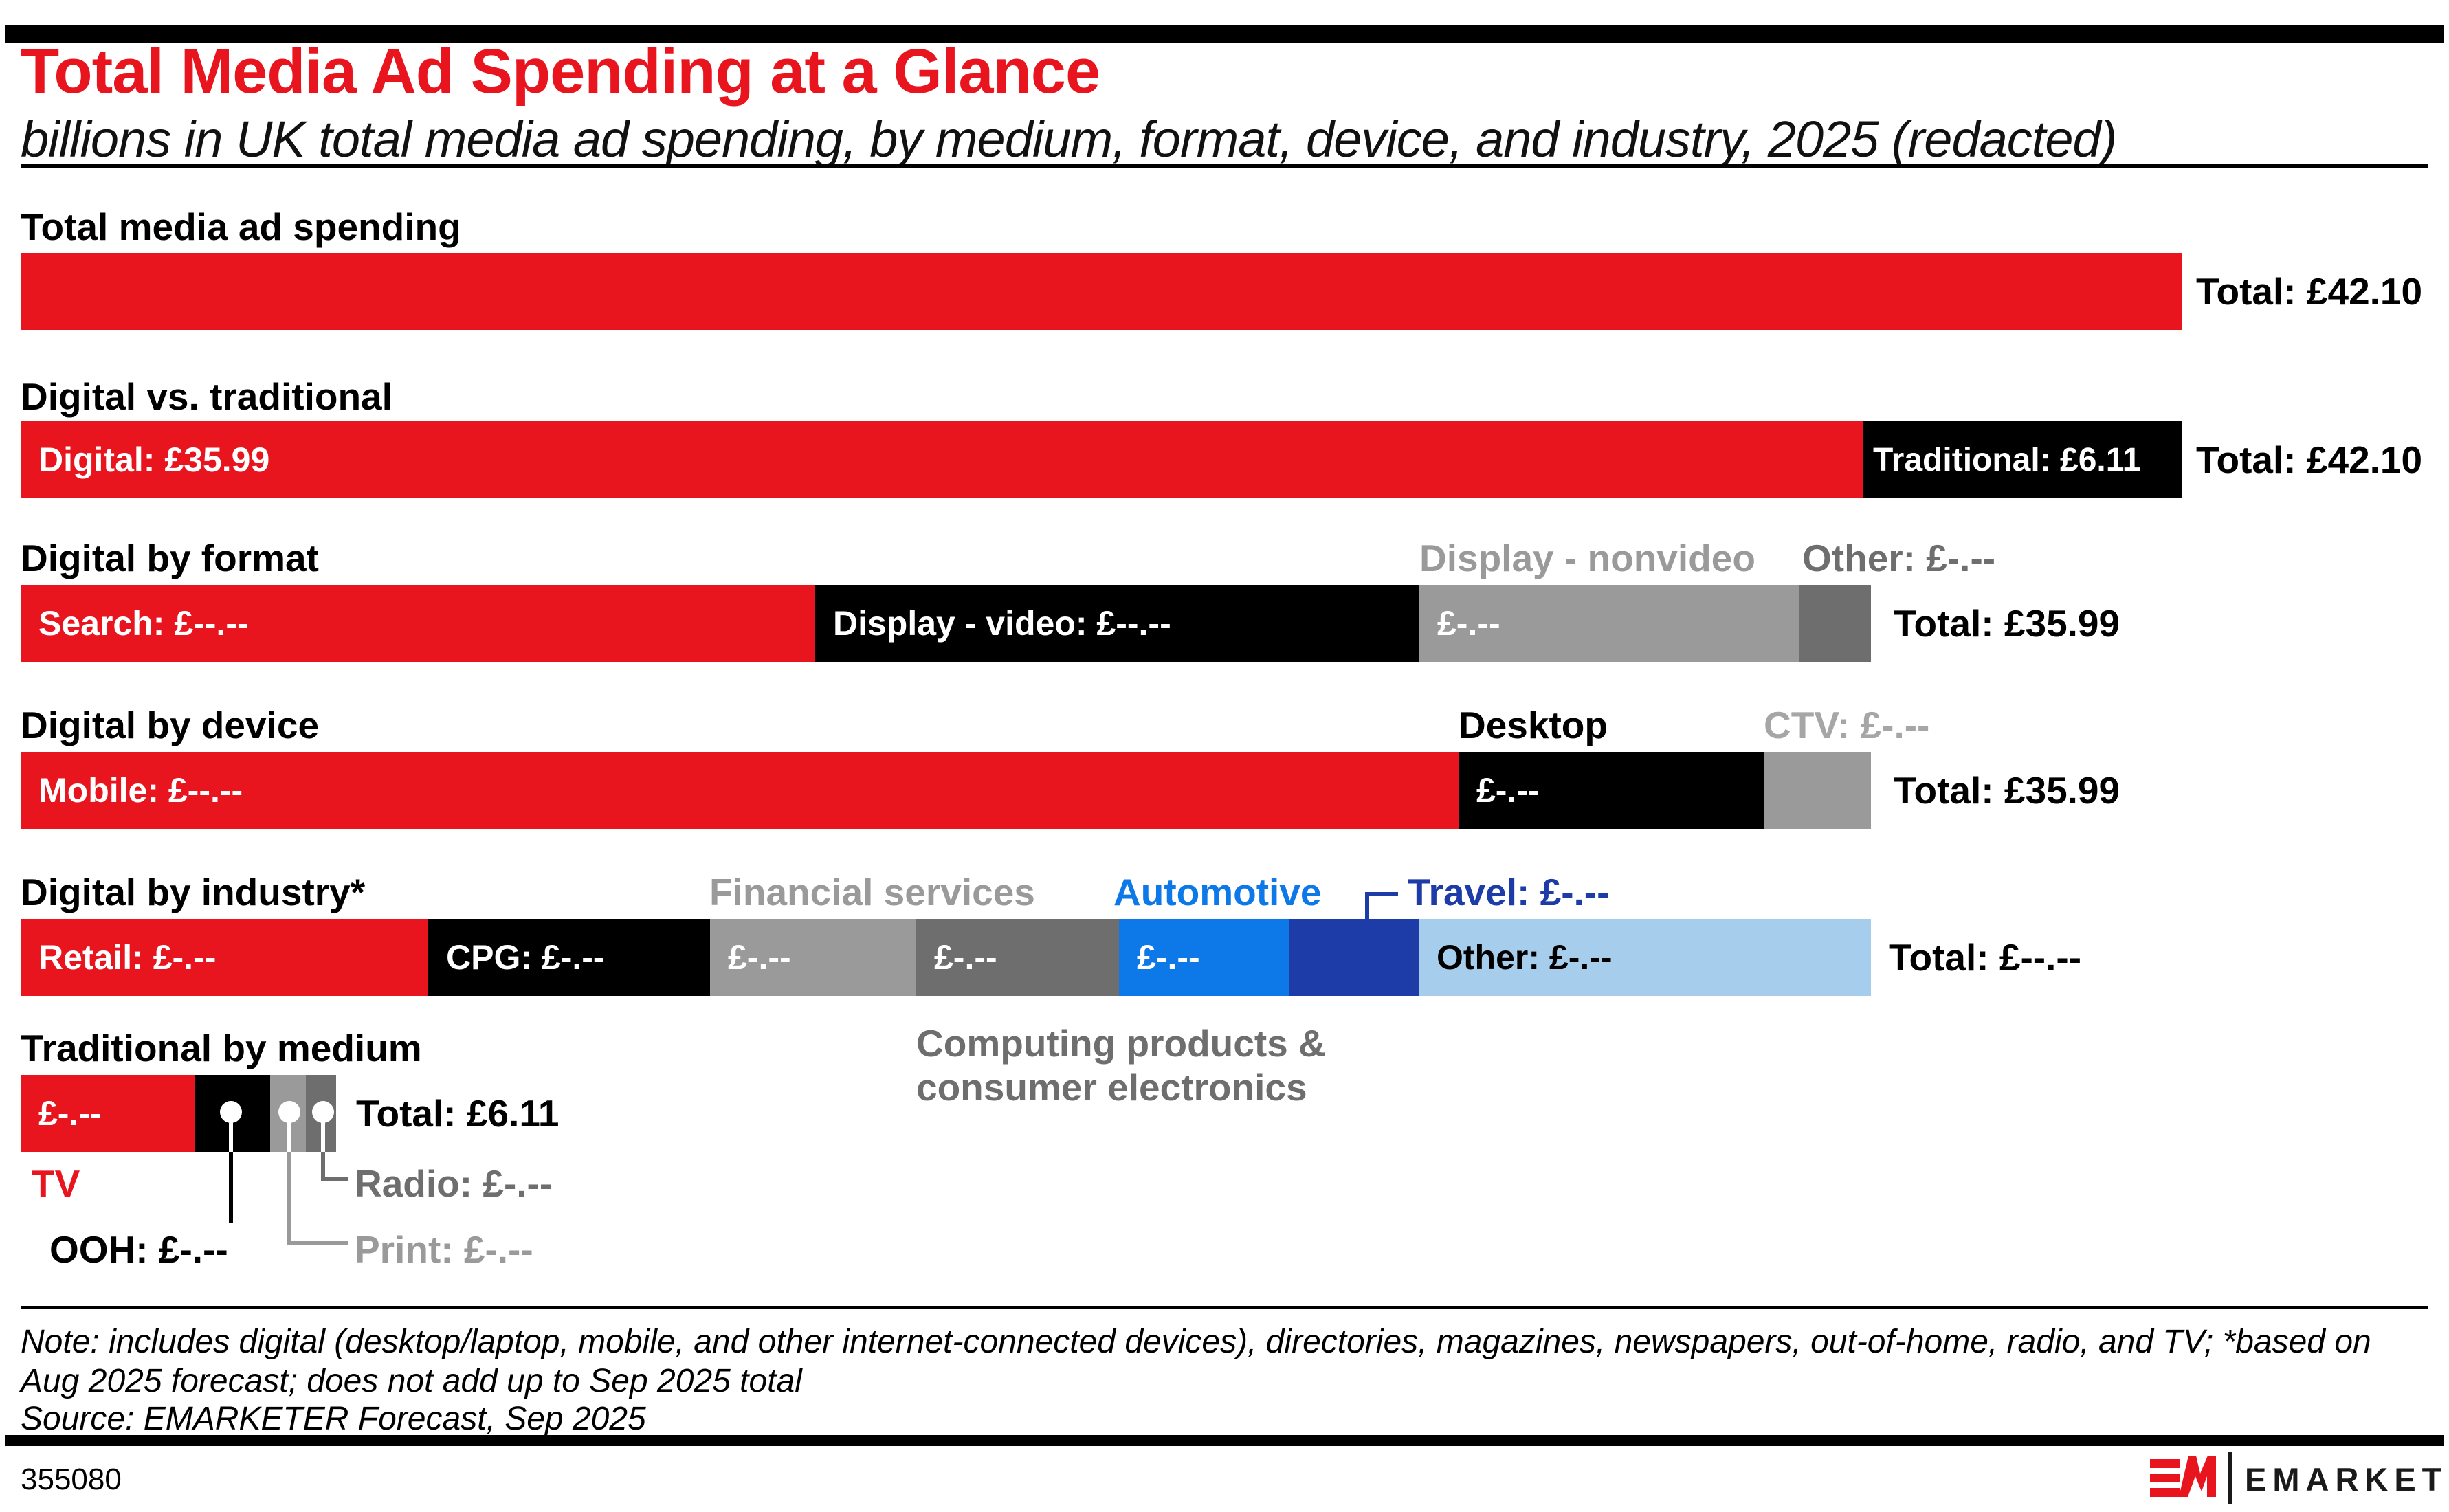 This screenshot has height=1512, width=2449. Describe the element at coordinates (1525, 957) in the screenshot. I see `segment-industry-other-label: Other: £-.--` at that location.